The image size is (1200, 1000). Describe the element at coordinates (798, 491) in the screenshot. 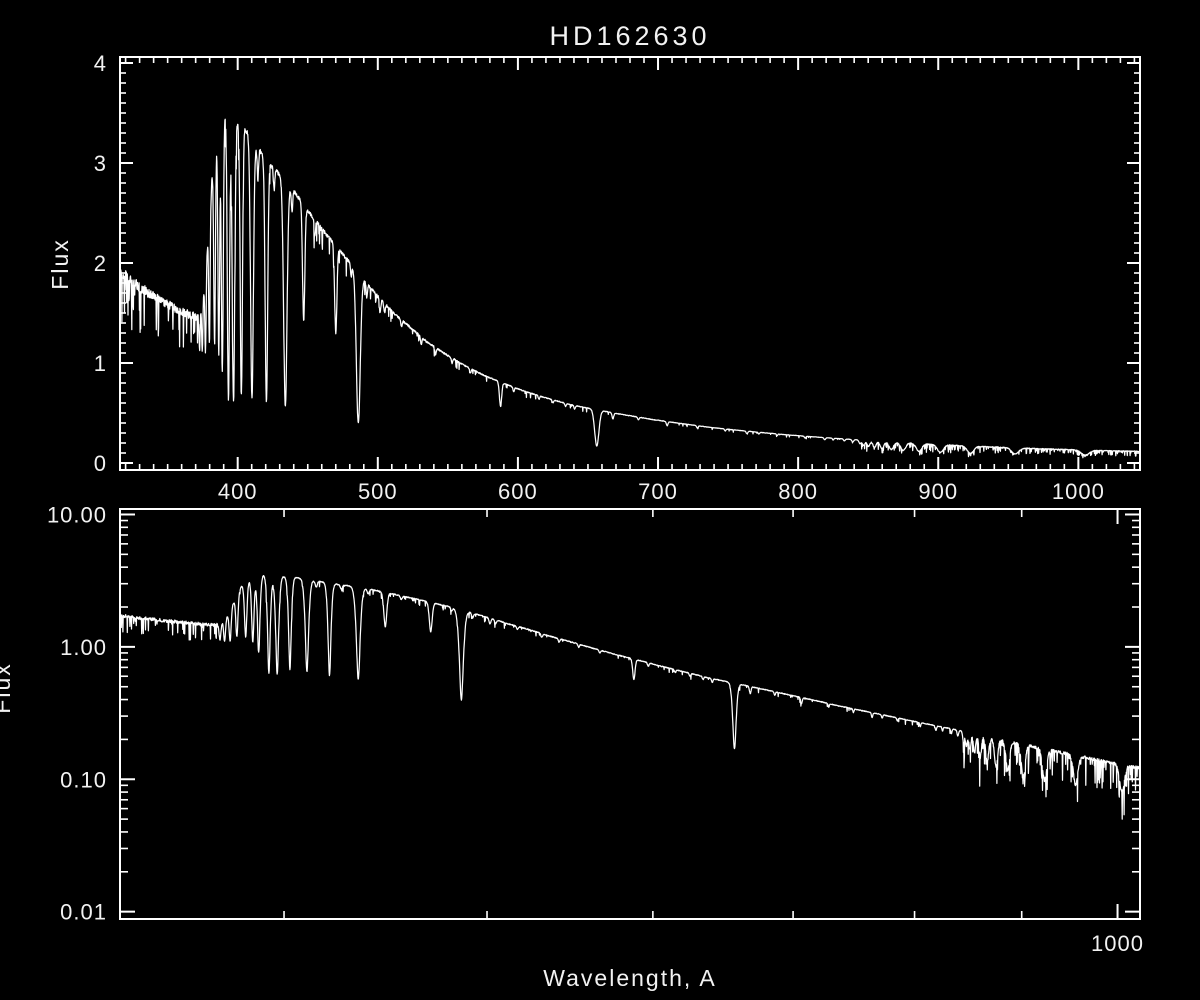

I see `x-tick-label: 800` at that location.